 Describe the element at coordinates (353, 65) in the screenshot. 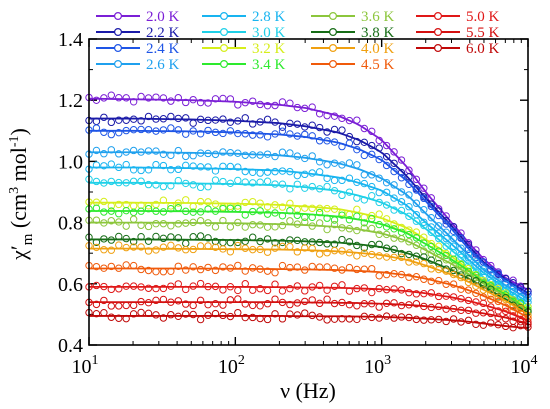

I see `legend-item: 4.5 K` at that location.